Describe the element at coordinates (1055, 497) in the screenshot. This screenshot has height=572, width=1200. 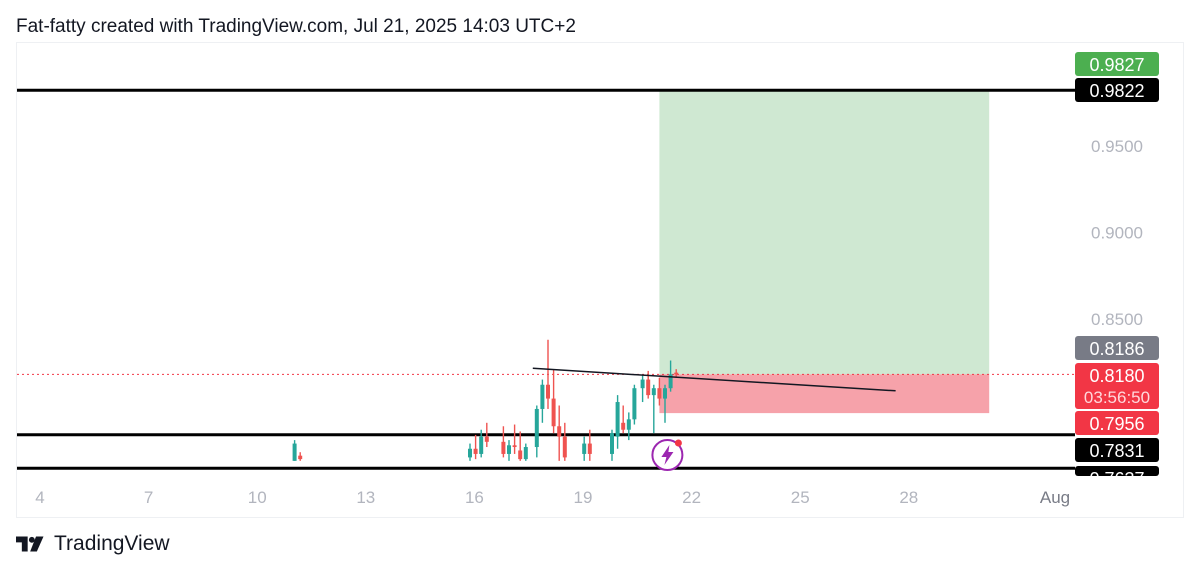
I see `x-tick-label: Aug` at that location.